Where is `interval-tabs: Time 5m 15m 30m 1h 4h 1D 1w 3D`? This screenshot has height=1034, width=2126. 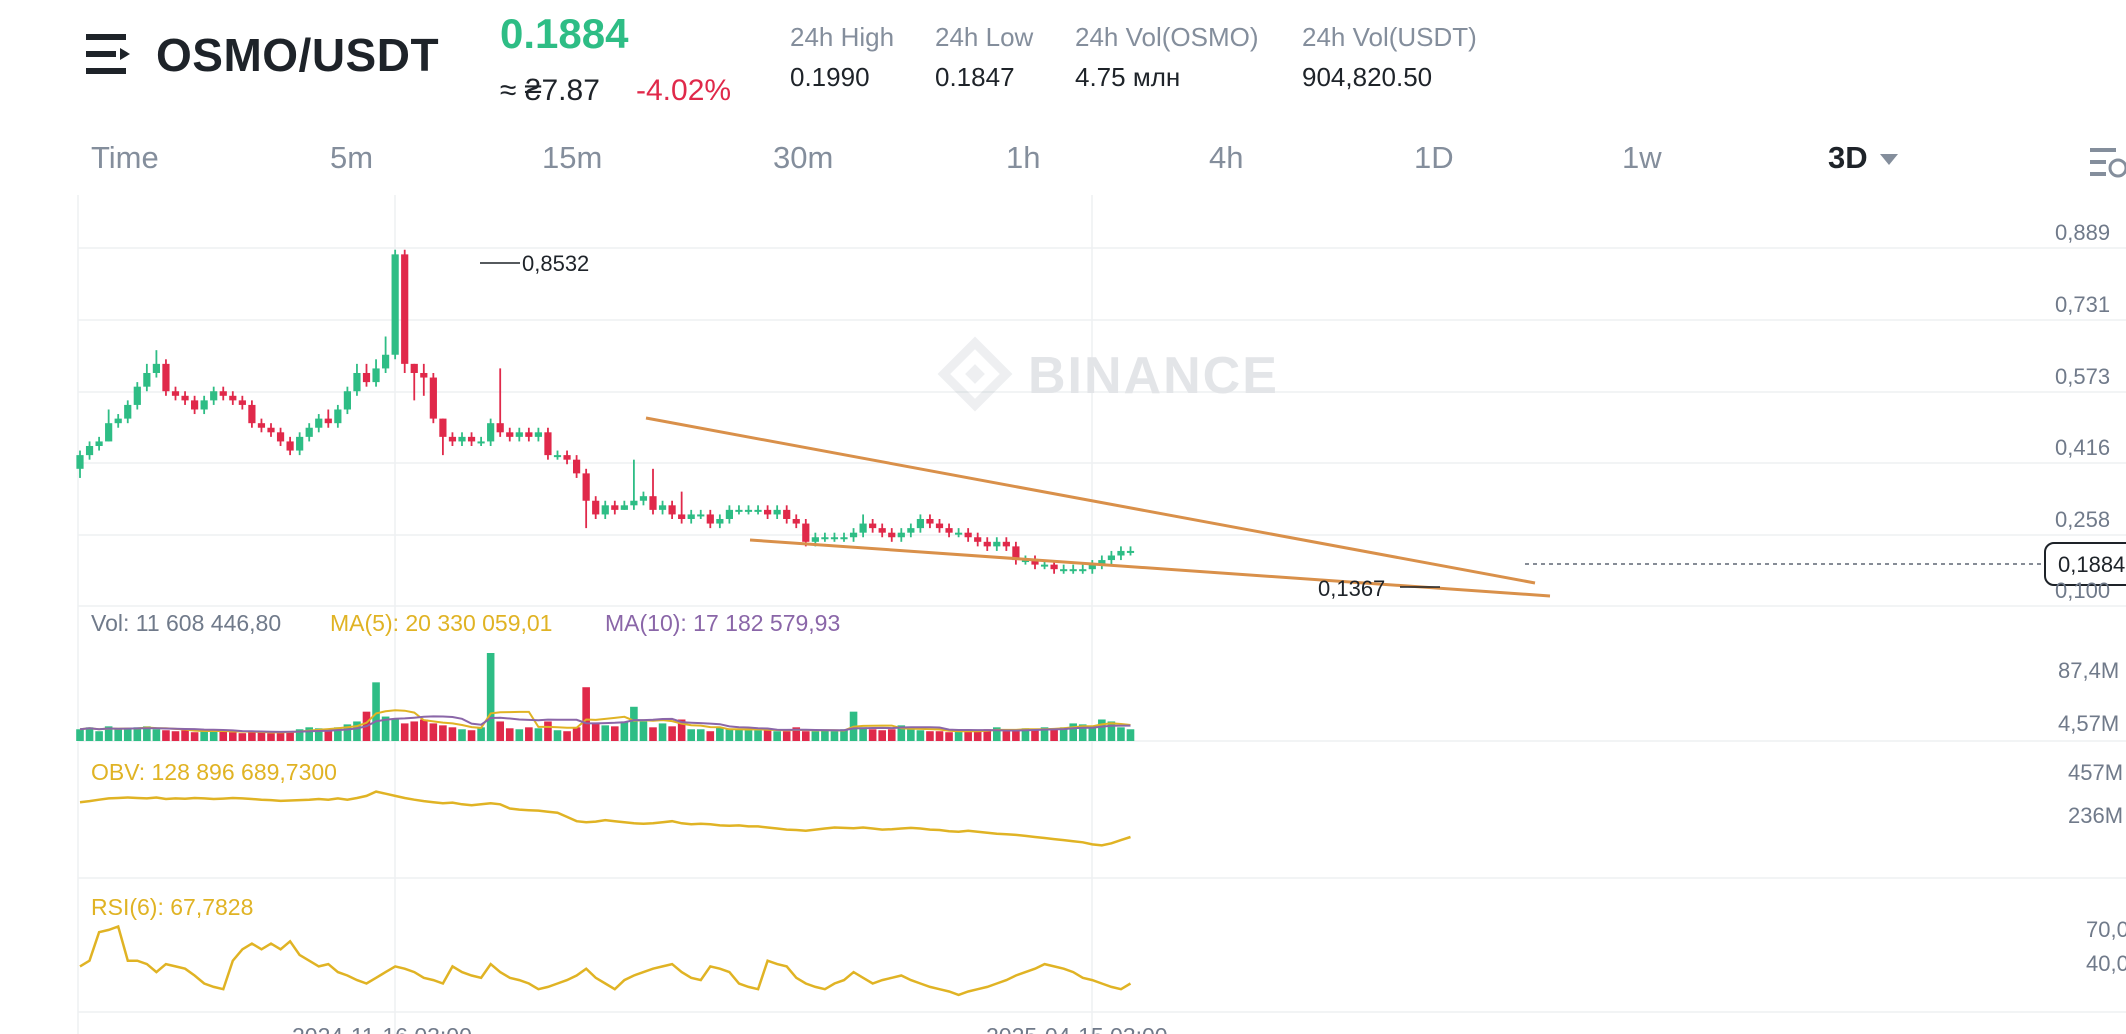
interval-tabs: Time 5m 15m 30m 1h 4h 1D 1w 3D is located at coordinates (1063, 163).